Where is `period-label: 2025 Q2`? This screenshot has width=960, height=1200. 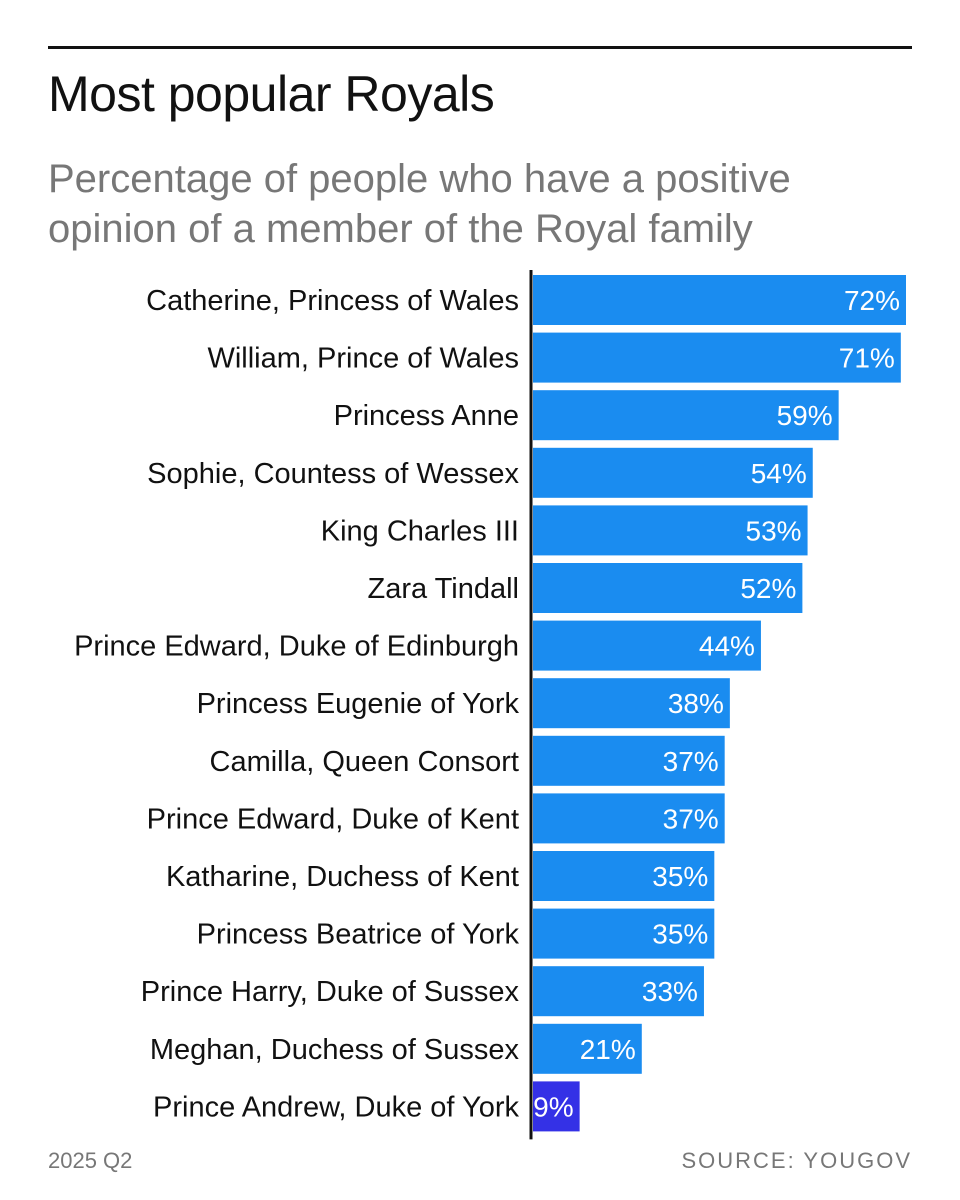
period-label: 2025 Q2 is located at coordinates (90, 1160).